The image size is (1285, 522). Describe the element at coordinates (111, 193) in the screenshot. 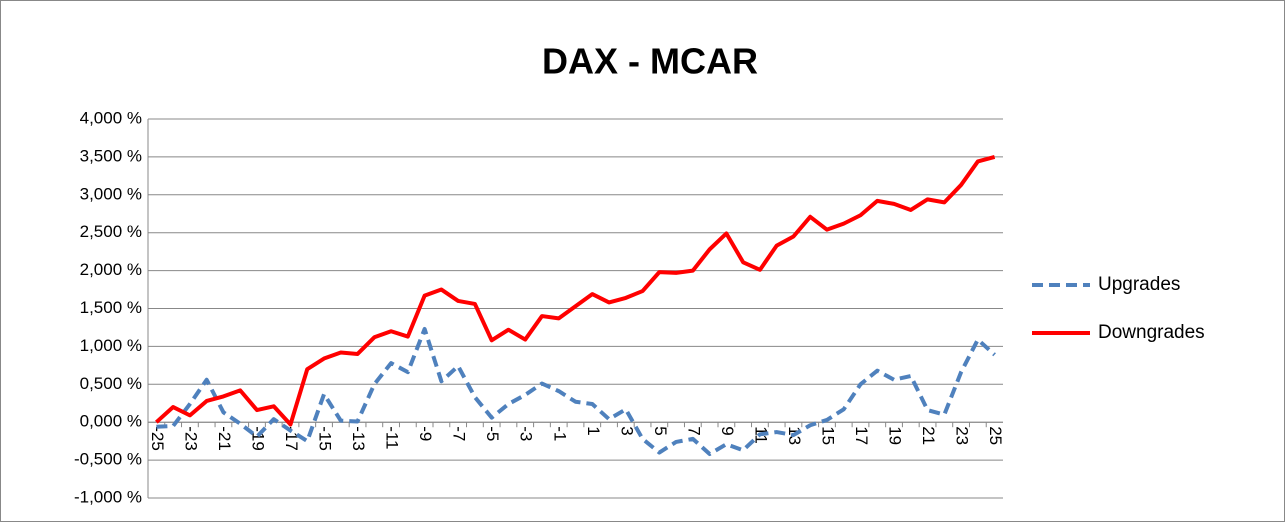

I see `y-tick-label: 3,000 %` at that location.